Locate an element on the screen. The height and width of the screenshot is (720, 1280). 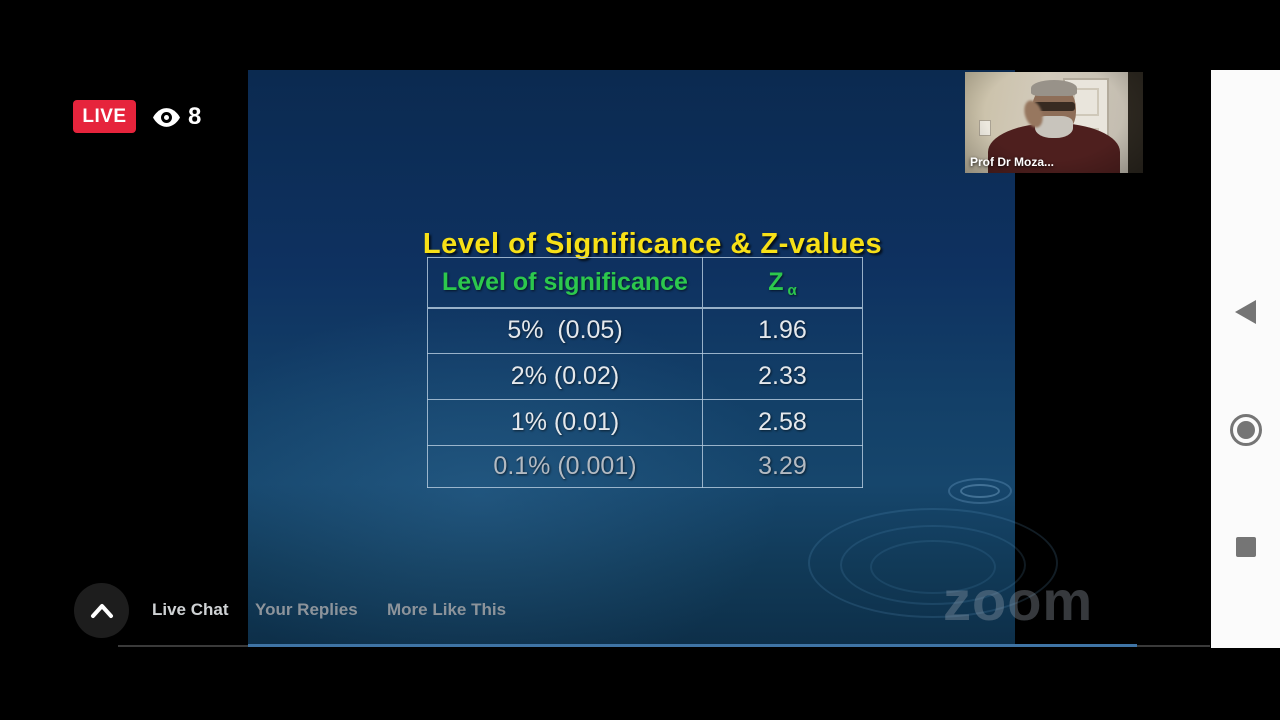
tab-more-like-this: More Like This is located at coordinates (447, 609).